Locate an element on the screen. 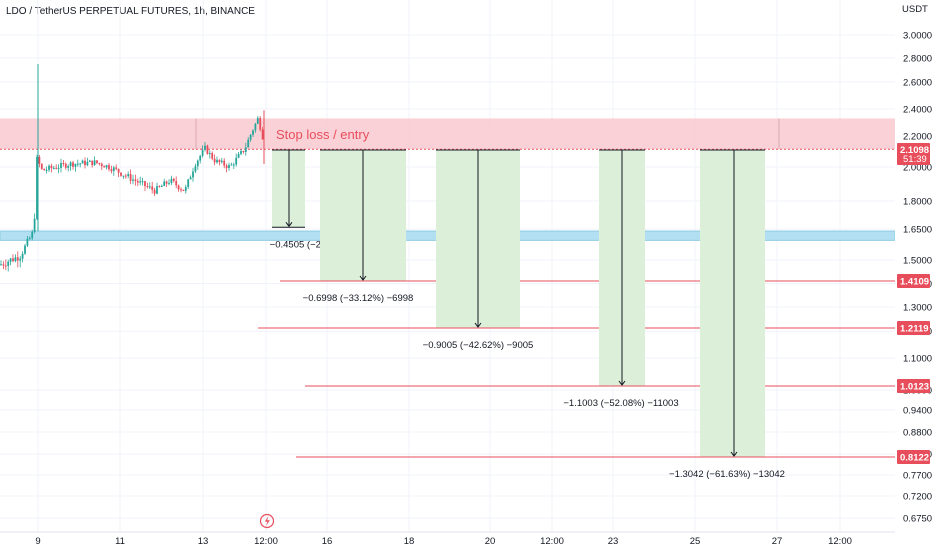 The height and width of the screenshot is (550, 932). price-tick: 2.2000 is located at coordinates (917, 137).